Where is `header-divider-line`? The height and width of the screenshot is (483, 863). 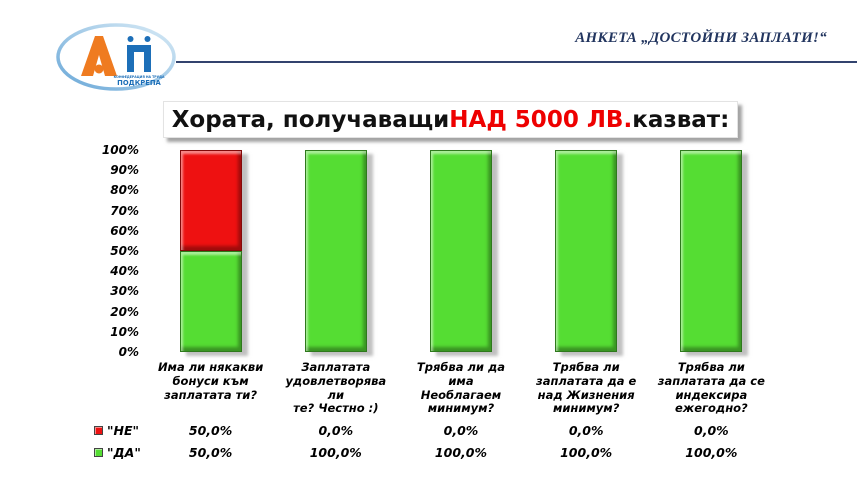 header-divider-line is located at coordinates (516, 62).